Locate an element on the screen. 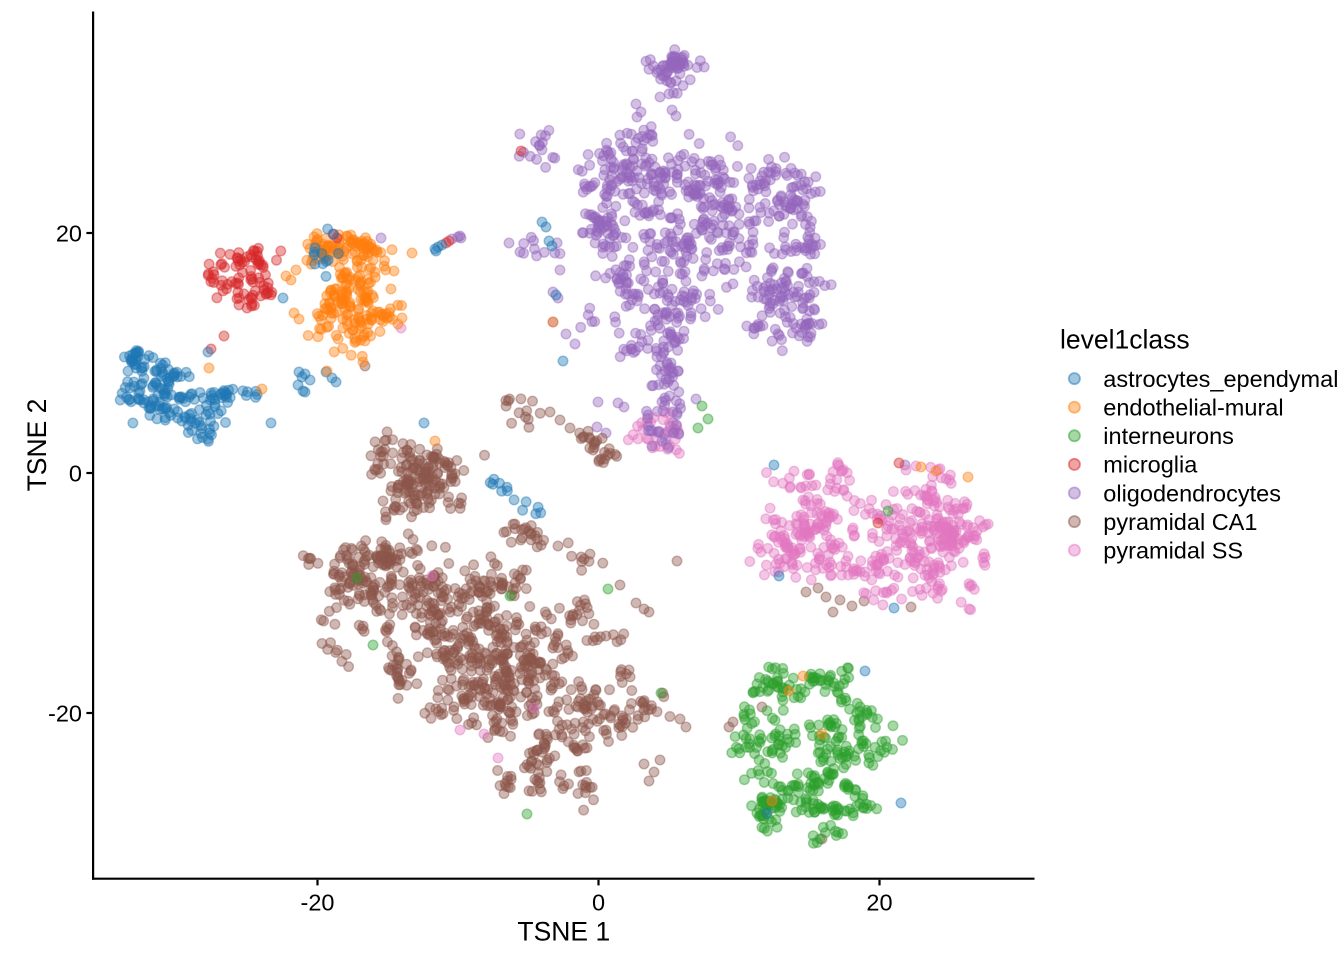 The image size is (1344, 960). svg-text: oligodendrocytes is located at coordinates (1192, 493).